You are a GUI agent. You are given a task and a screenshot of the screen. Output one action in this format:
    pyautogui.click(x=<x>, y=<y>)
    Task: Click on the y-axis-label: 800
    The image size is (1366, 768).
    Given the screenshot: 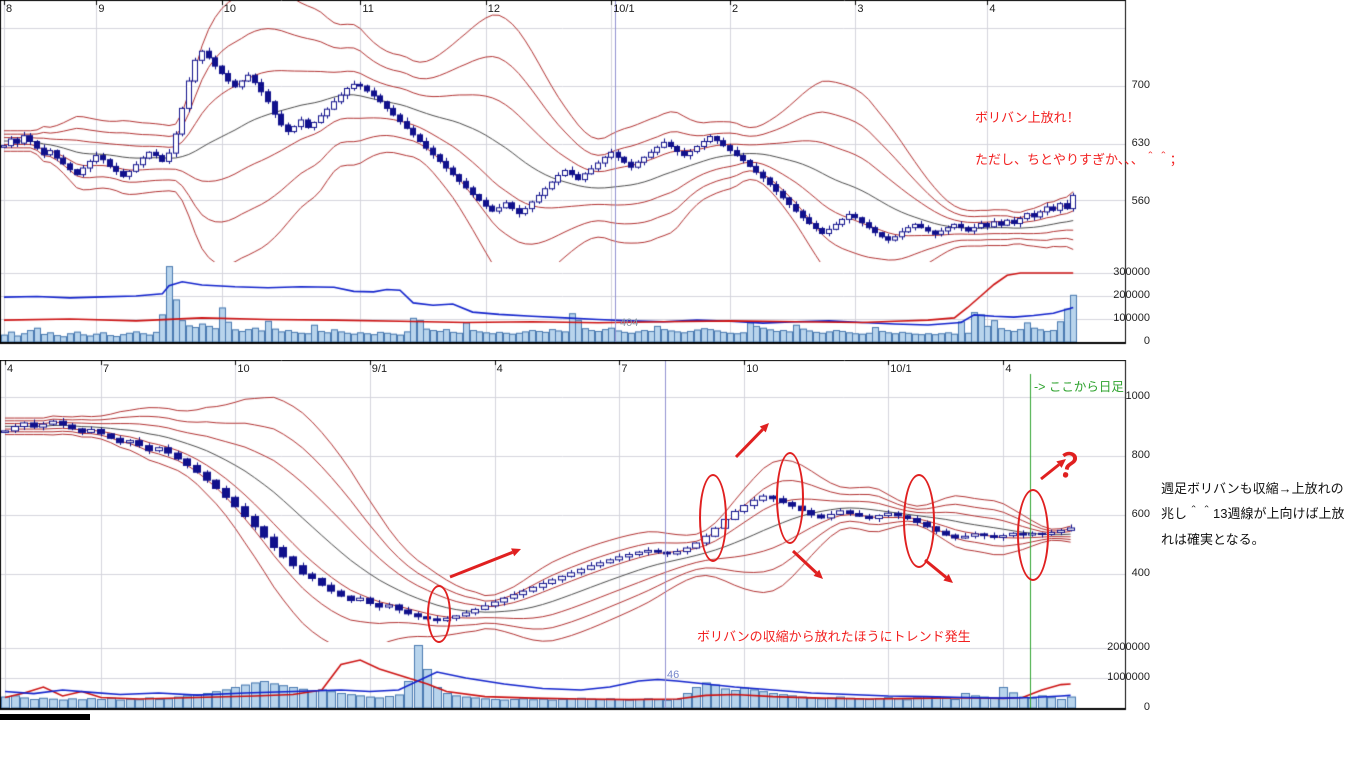 What is the action you would take?
    pyautogui.click(x=1140, y=455)
    